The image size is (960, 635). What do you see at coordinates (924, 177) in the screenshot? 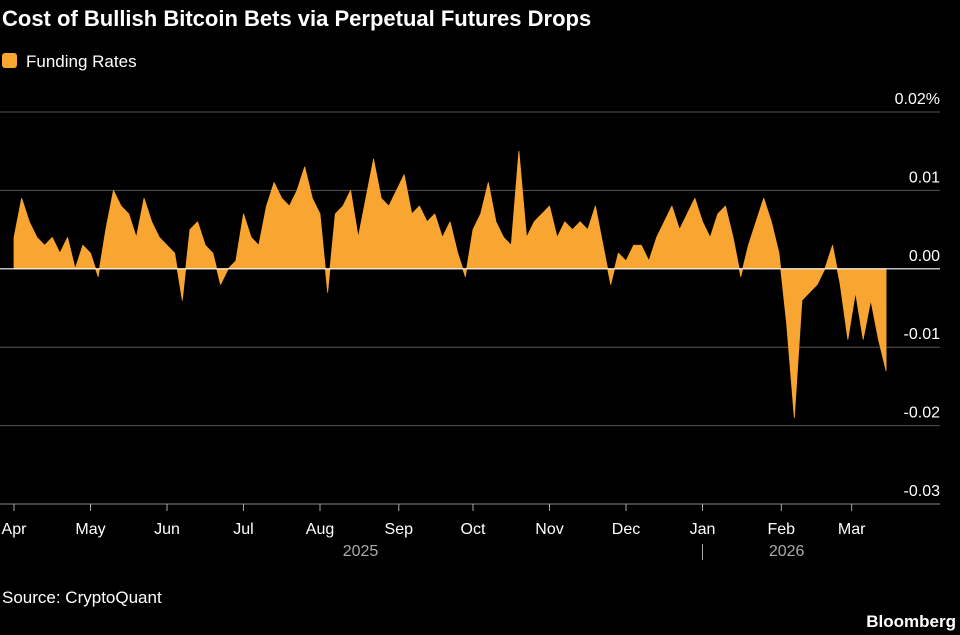
I see `y-tick-label: 0.01` at bounding box center [924, 177].